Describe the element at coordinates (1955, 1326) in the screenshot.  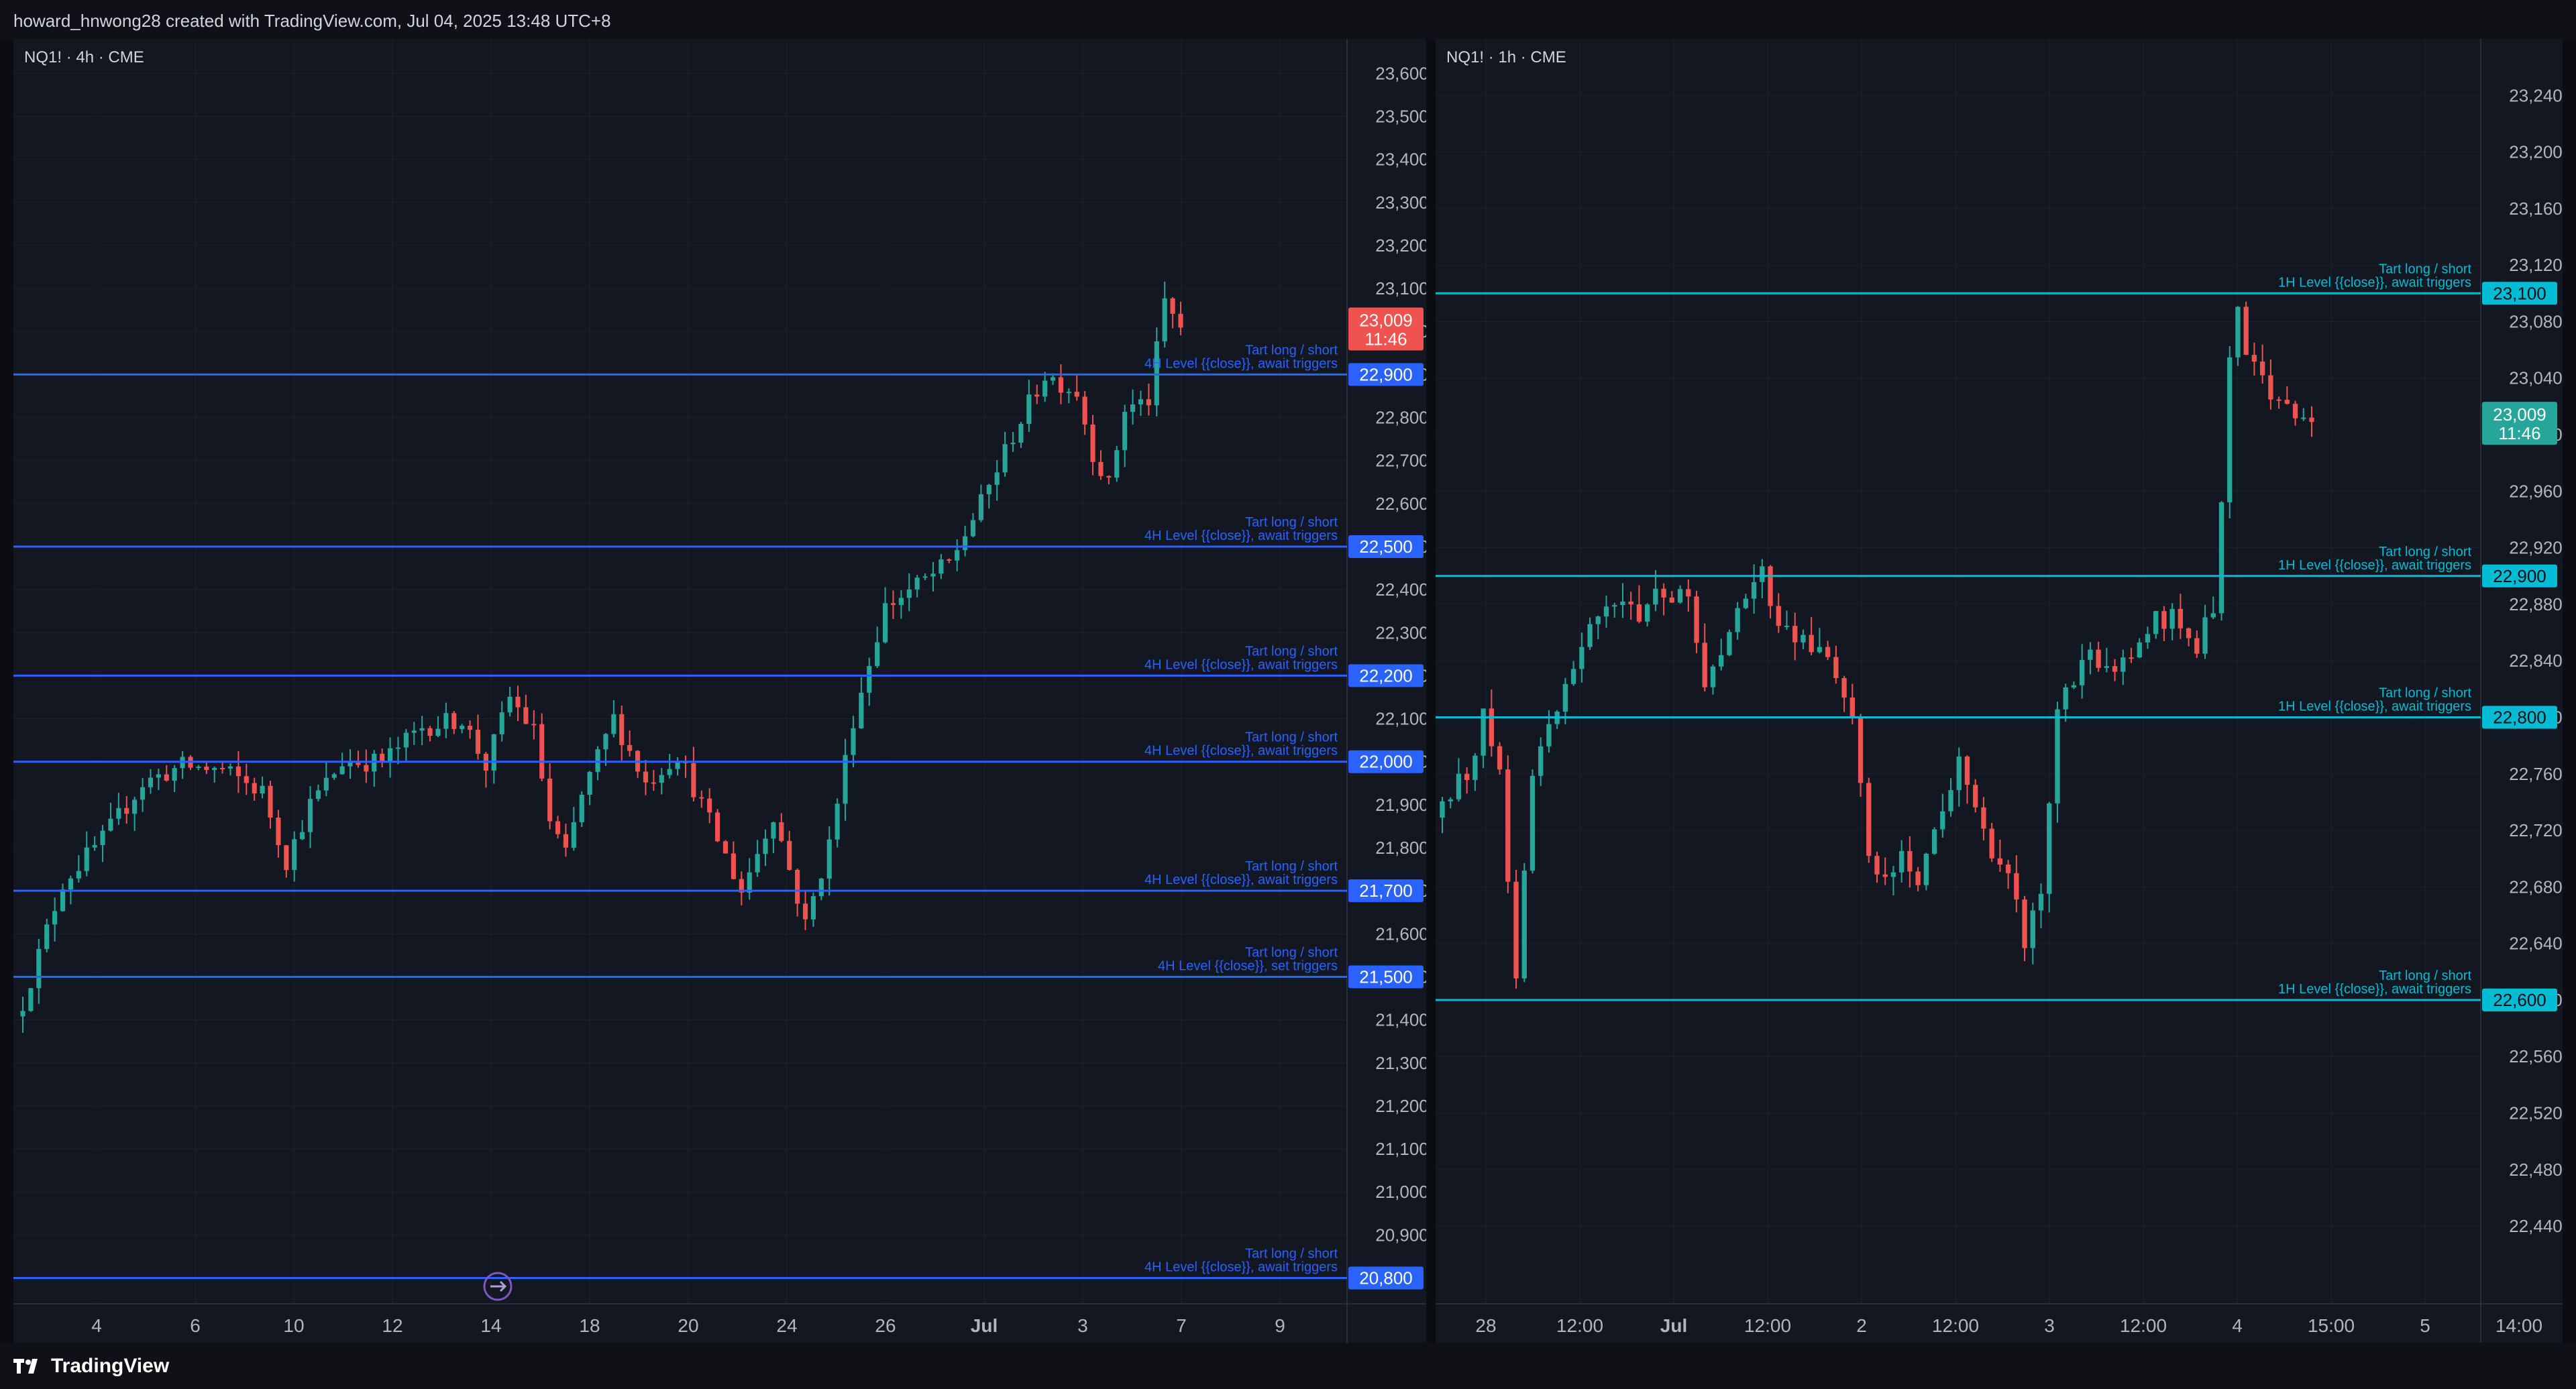
I see `time-tick-label: 12:00` at that location.